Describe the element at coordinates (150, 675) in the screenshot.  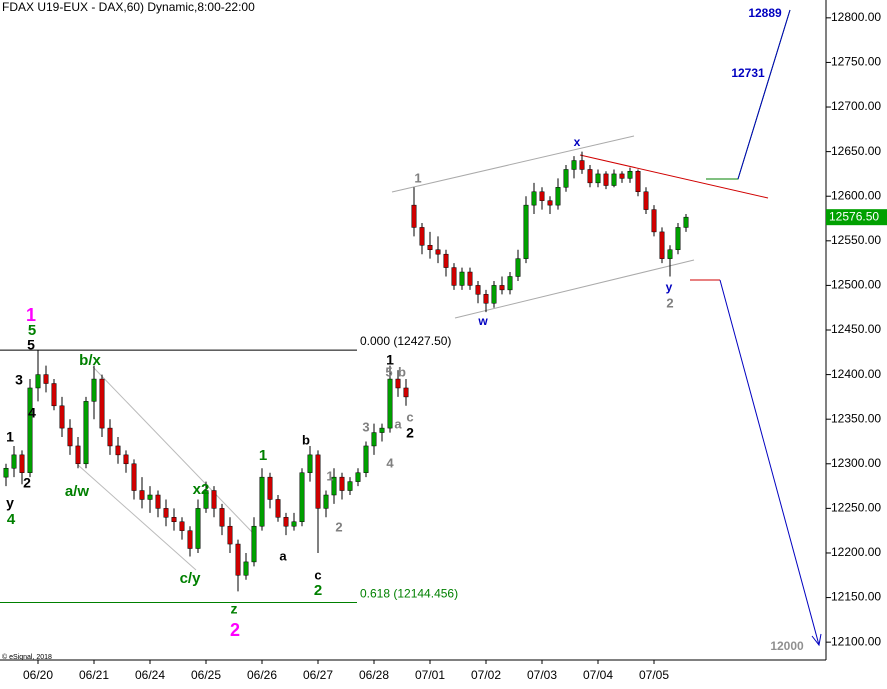
I see `x-tick-label: 06/24` at that location.